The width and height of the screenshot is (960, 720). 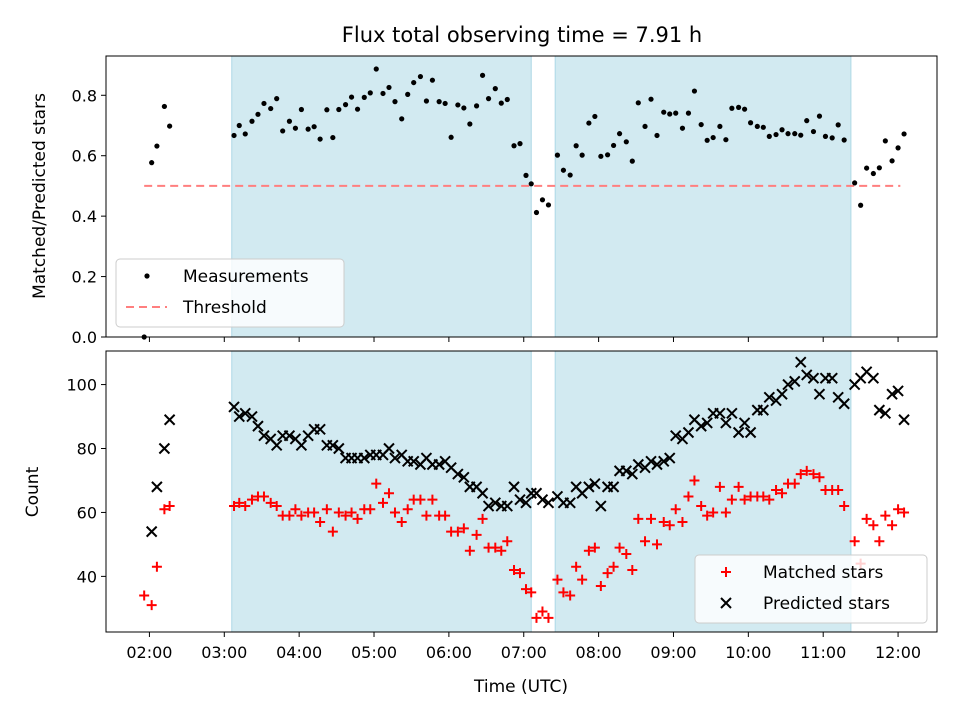 What do you see at coordinates (449, 652) in the screenshot?
I see `x-tick-label: 06:00` at bounding box center [449, 652].